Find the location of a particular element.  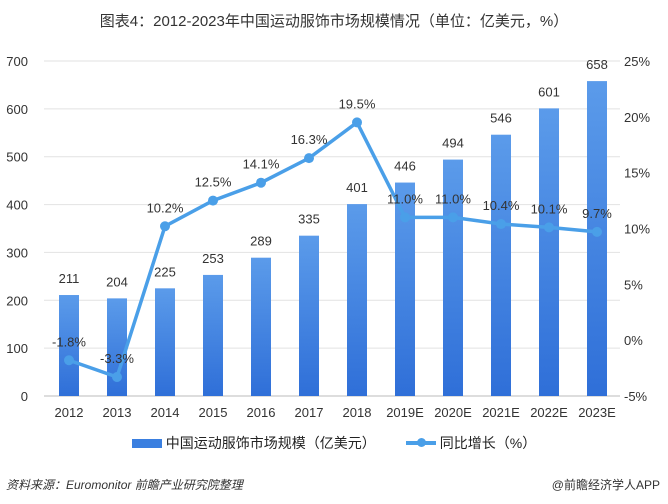

growth-label: -3.3% is located at coordinates (117, 358).